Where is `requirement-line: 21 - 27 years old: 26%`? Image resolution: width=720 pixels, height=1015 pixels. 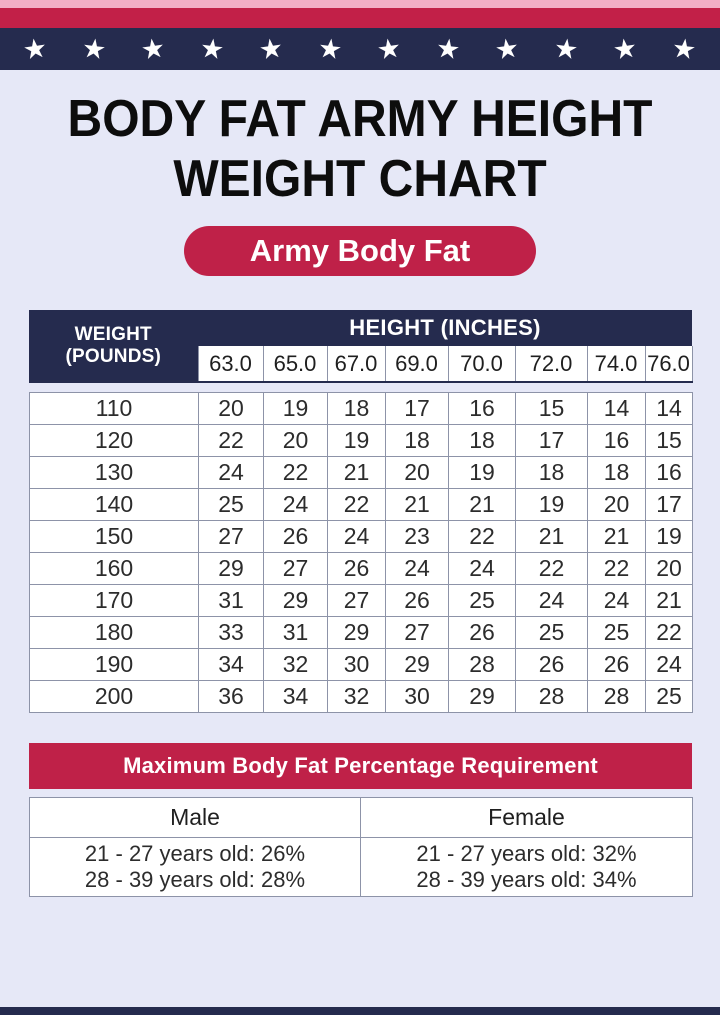
requirement-line: 21 - 27 years old: 26% is located at coordinates (195, 853).